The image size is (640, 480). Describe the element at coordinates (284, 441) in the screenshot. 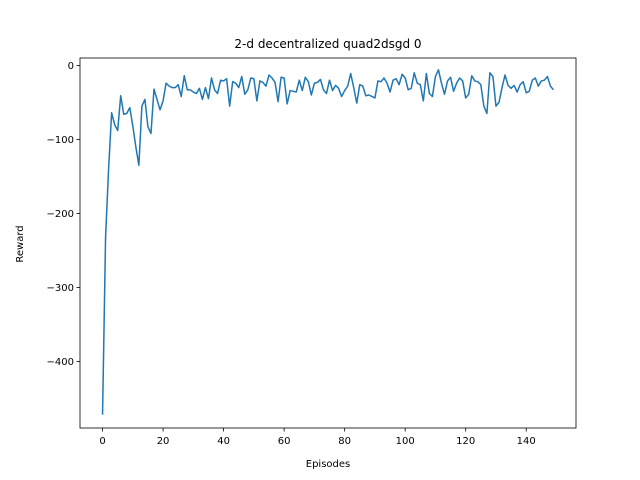

I see `x-tick-label: 60` at that location.